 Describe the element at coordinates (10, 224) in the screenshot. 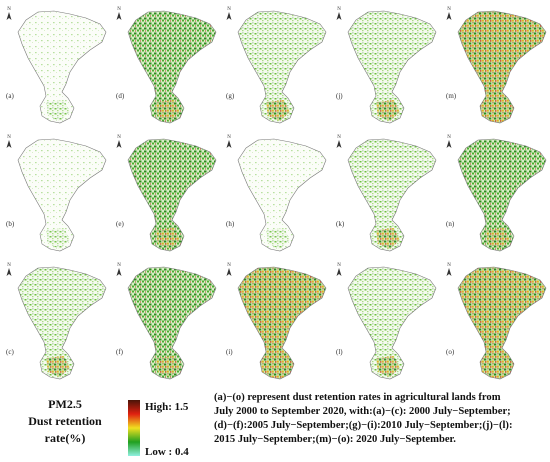

I see `panel-label: (b)` at that location.